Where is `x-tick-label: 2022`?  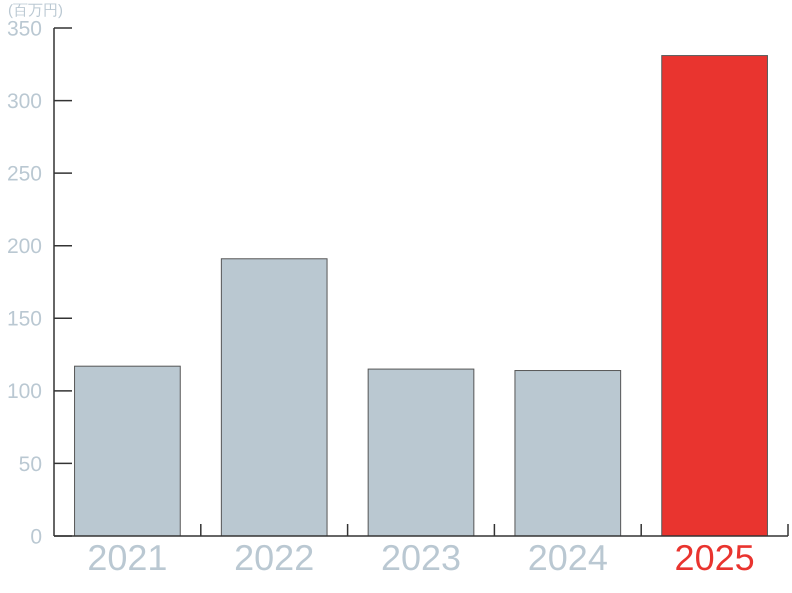 x-tick-label: 2022 is located at coordinates (274, 557).